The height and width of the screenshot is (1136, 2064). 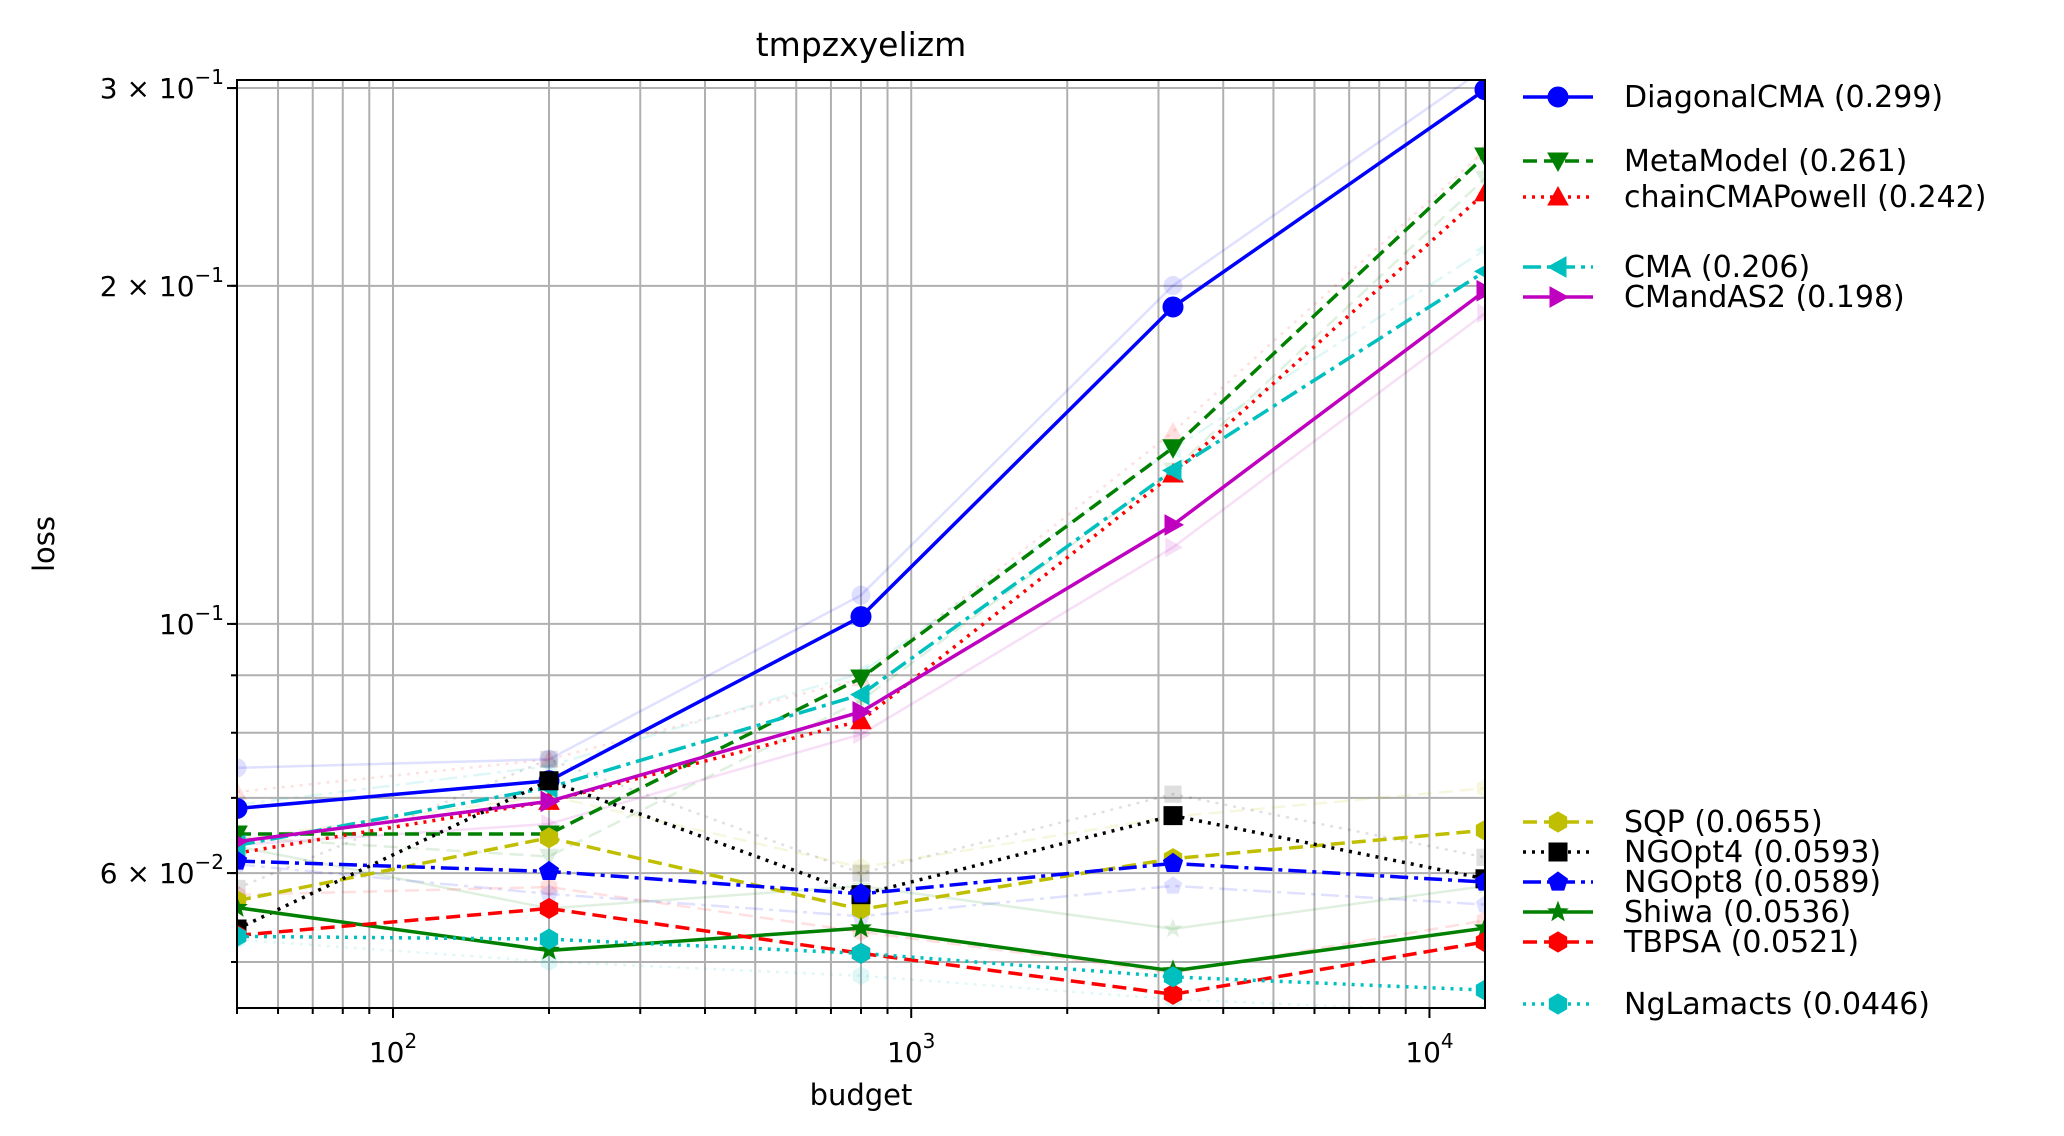 I want to click on y-ticks: 3 × 10−1 2 × 10−1 10−1 6 × 10−2, so click(x=168, y=514).